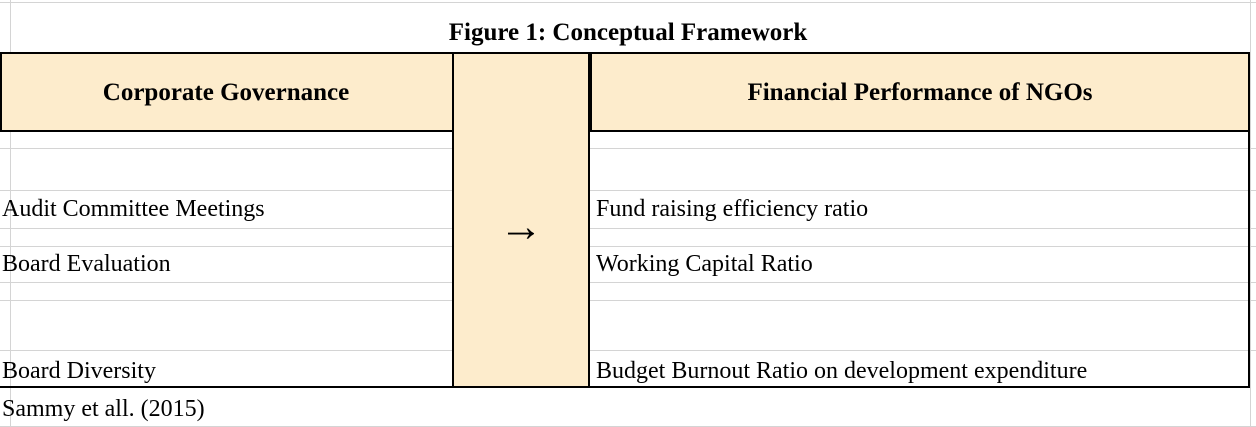 This screenshot has width=1256, height=427. I want to click on cell-text: Board Evaluation, so click(86, 264).